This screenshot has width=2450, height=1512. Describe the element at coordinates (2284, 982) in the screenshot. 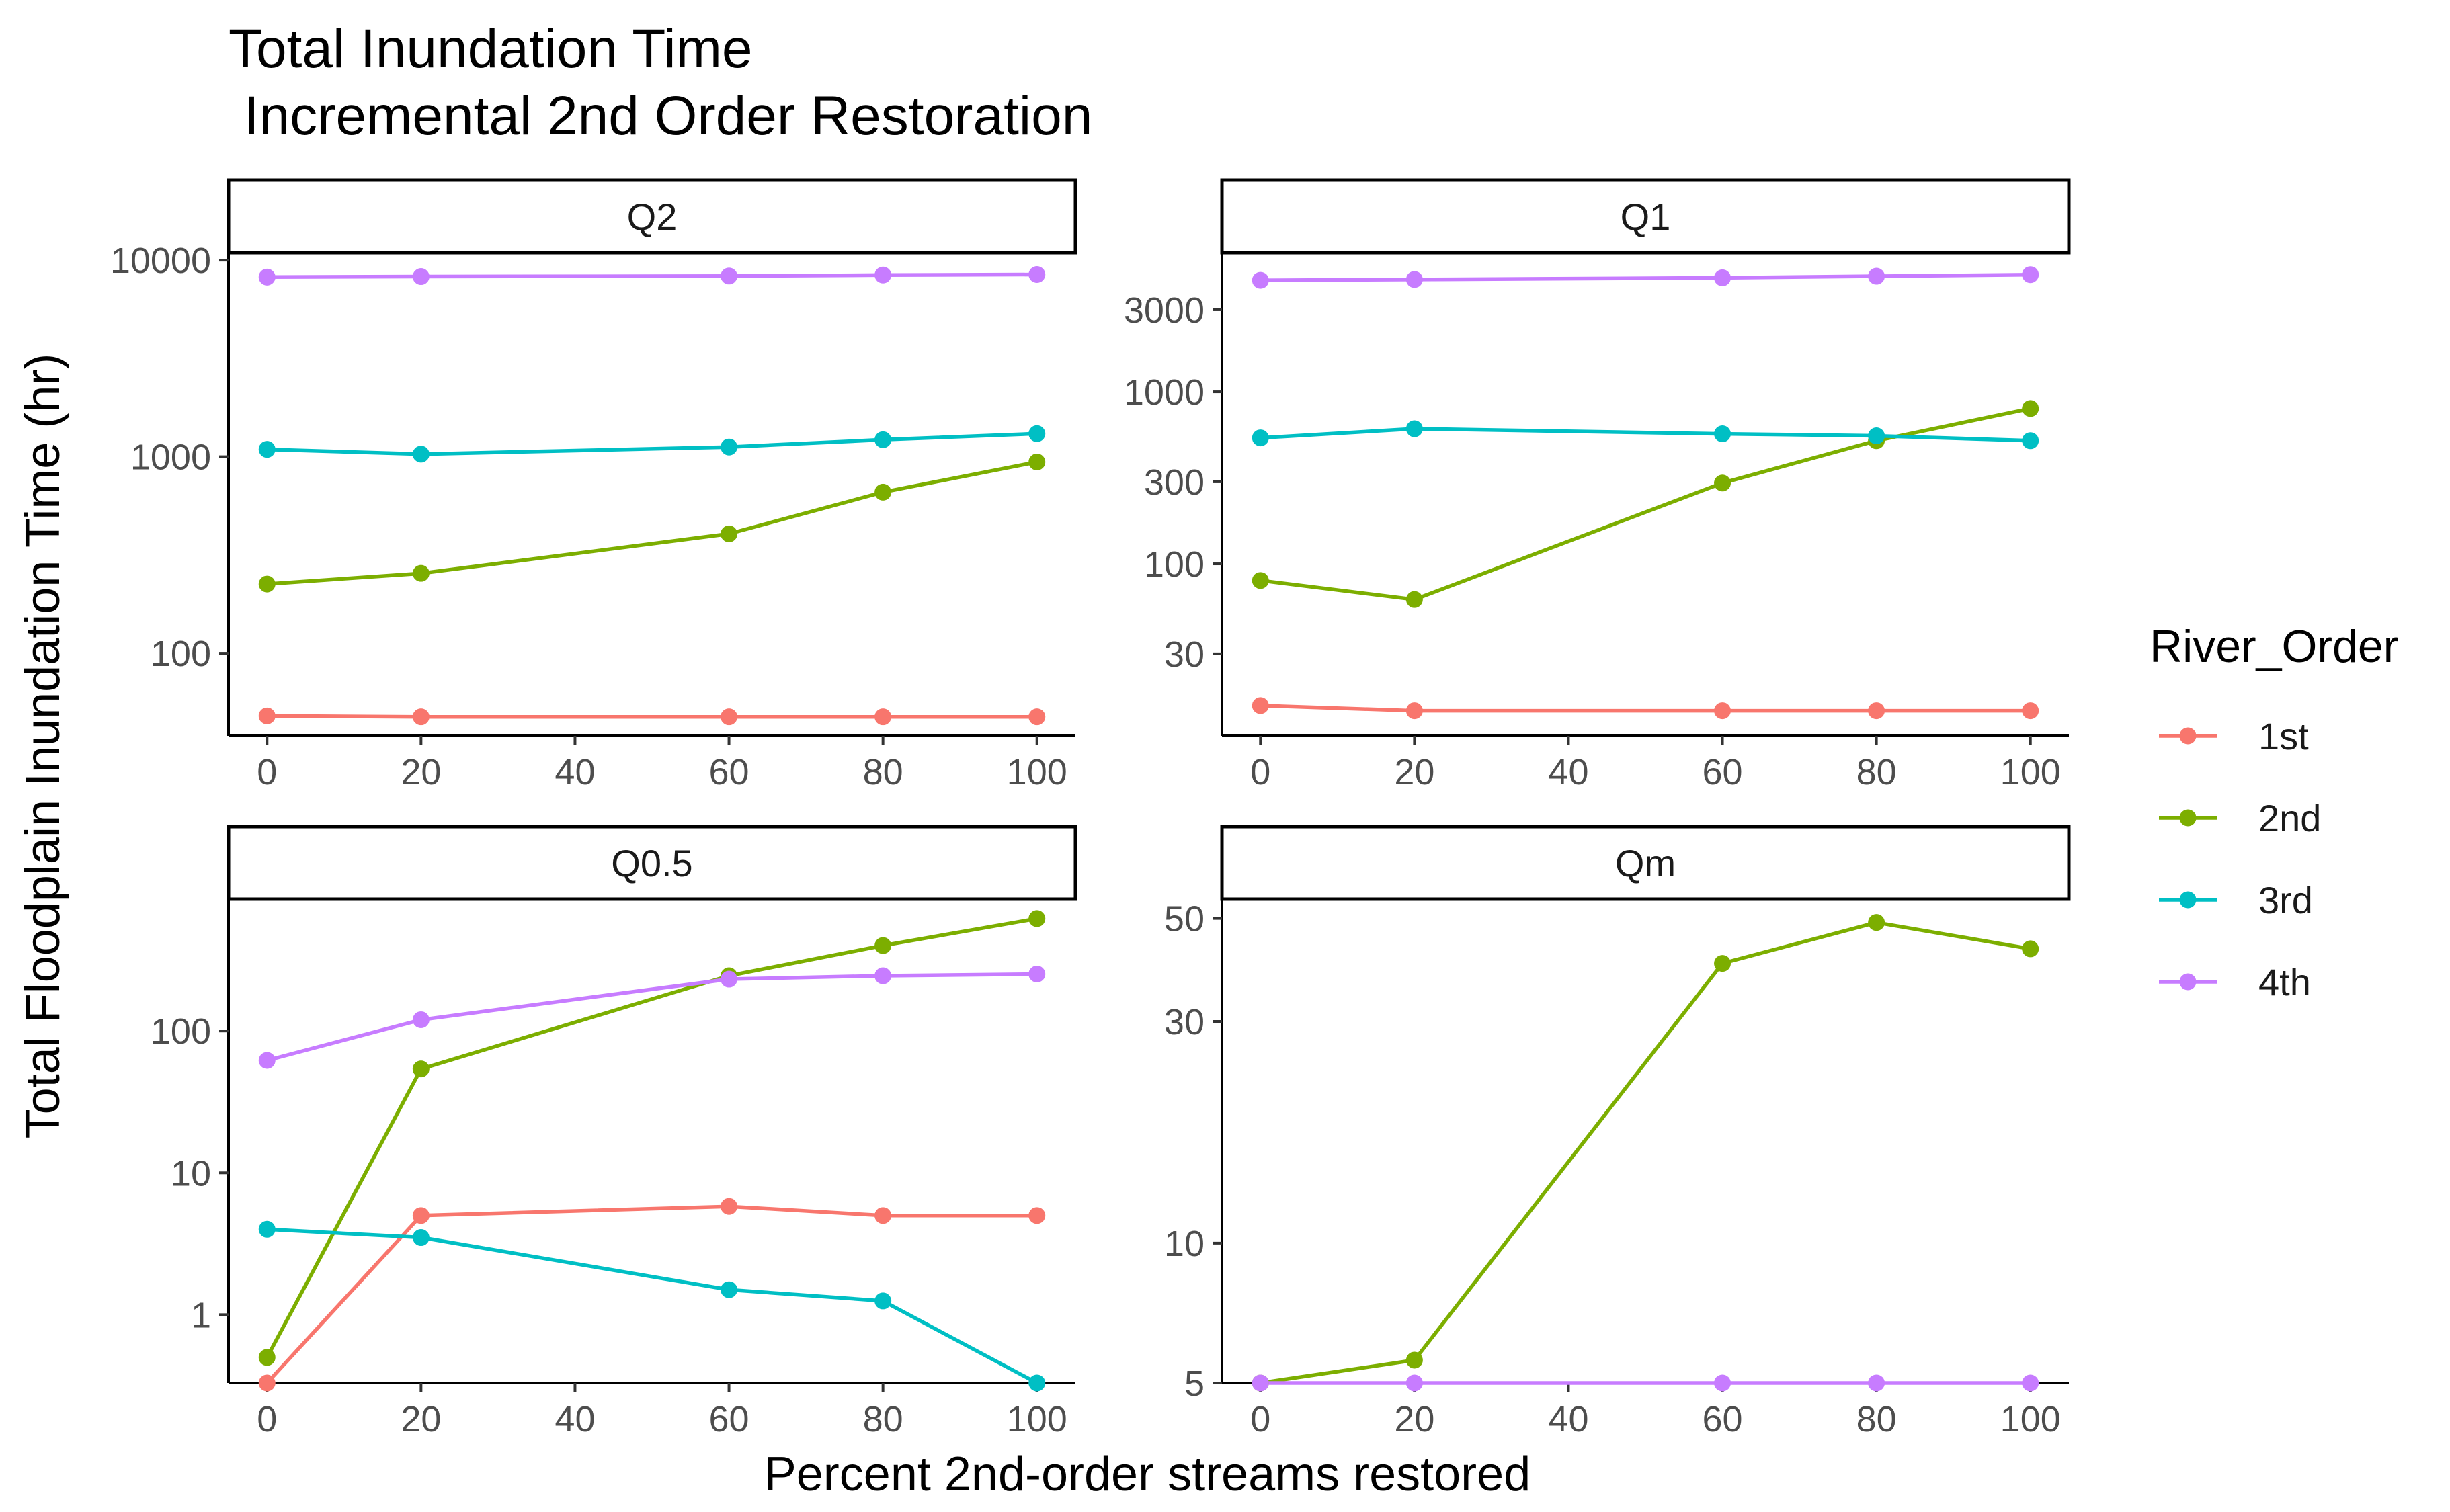

I see `legend-label: 4th` at that location.